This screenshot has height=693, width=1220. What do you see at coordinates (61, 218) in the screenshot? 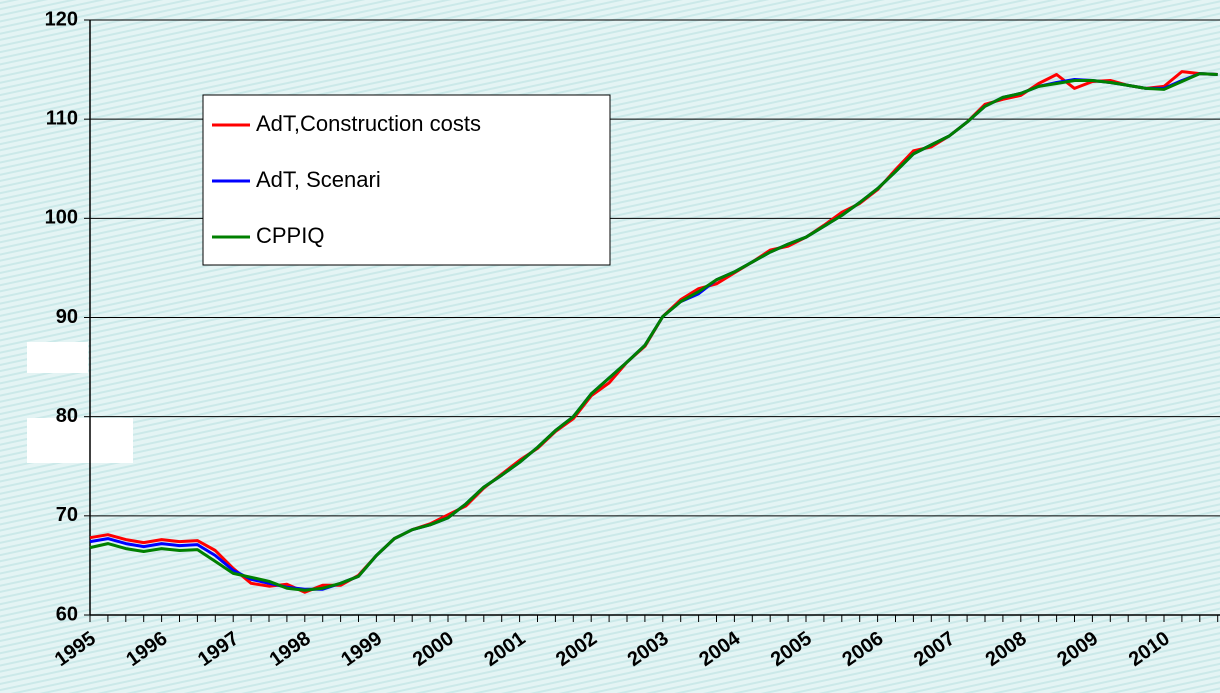
I see `y-tick-label: 100` at bounding box center [61, 218].